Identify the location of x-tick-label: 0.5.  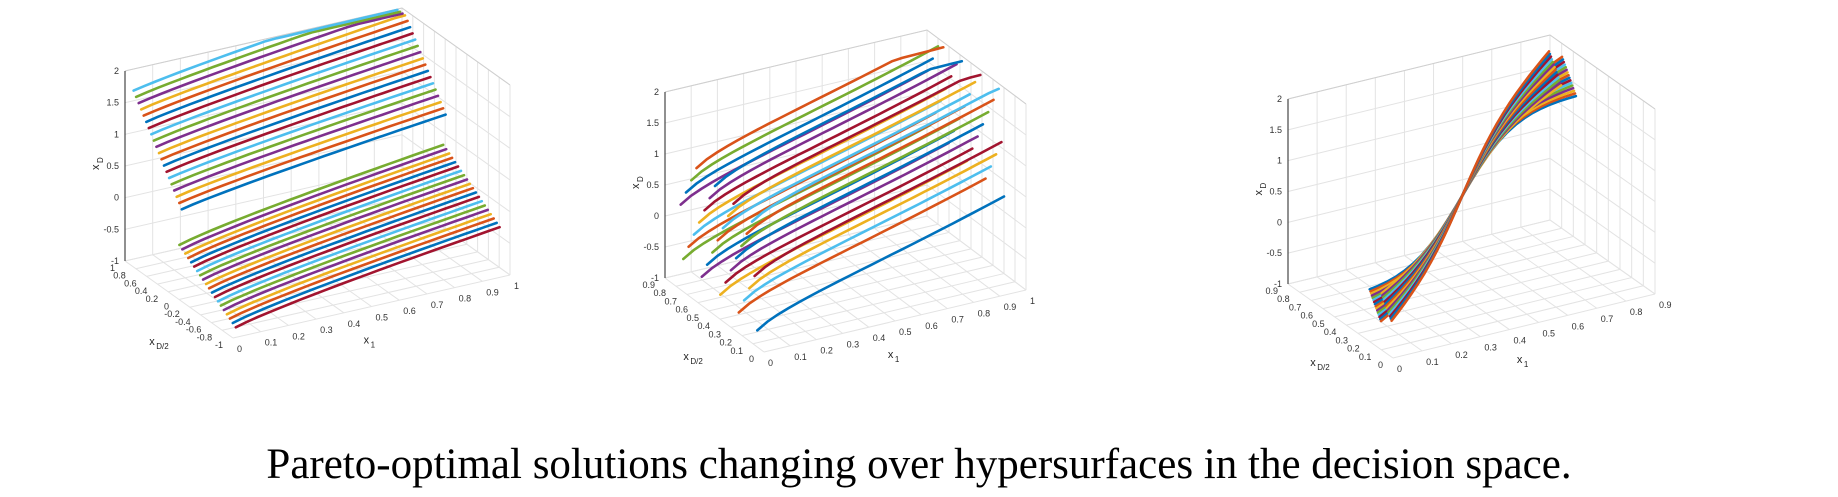
(1549, 333).